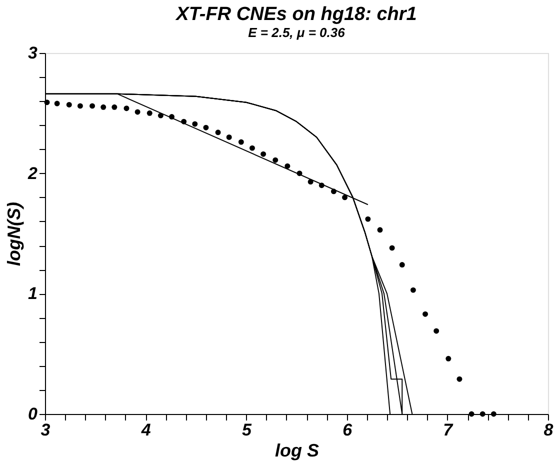  What do you see at coordinates (45, 430) in the screenshot?
I see `x-tick-label: 3` at bounding box center [45, 430].